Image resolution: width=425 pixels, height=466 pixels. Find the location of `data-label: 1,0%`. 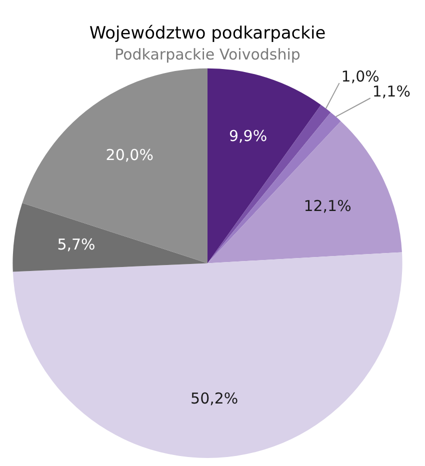

data-label: 1,0% is located at coordinates (360, 76).